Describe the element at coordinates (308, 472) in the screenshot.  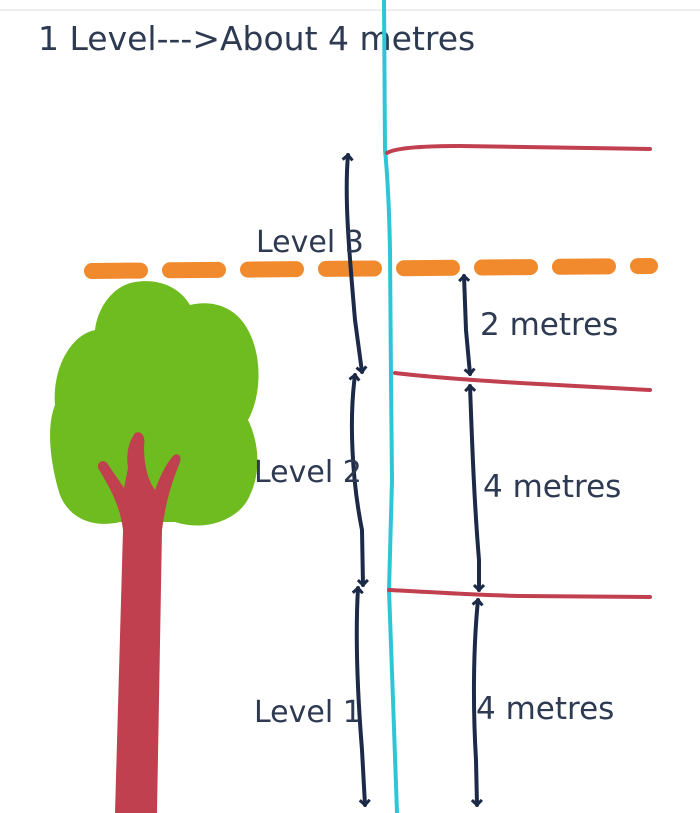
I see `level-label-2: Level 2` at that location.